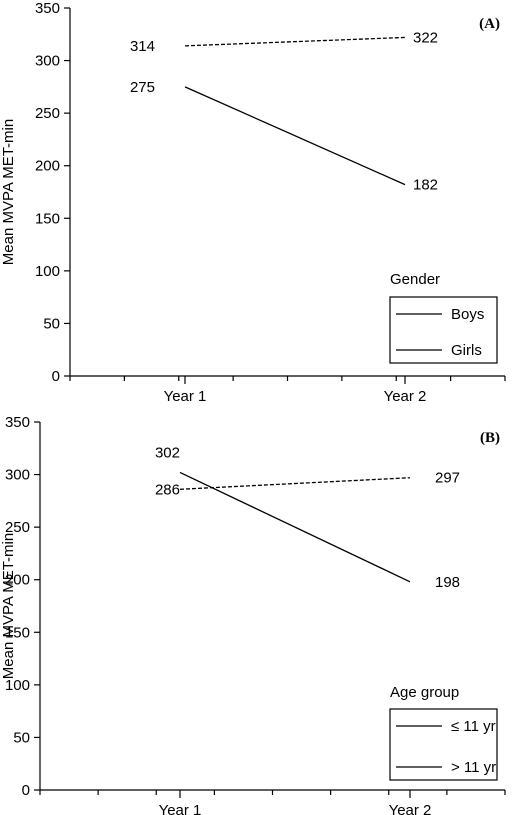 The image size is (514, 815). What do you see at coordinates (473, 767) in the screenshot?
I see `legend-entry-label: > 11 yr` at bounding box center [473, 767].